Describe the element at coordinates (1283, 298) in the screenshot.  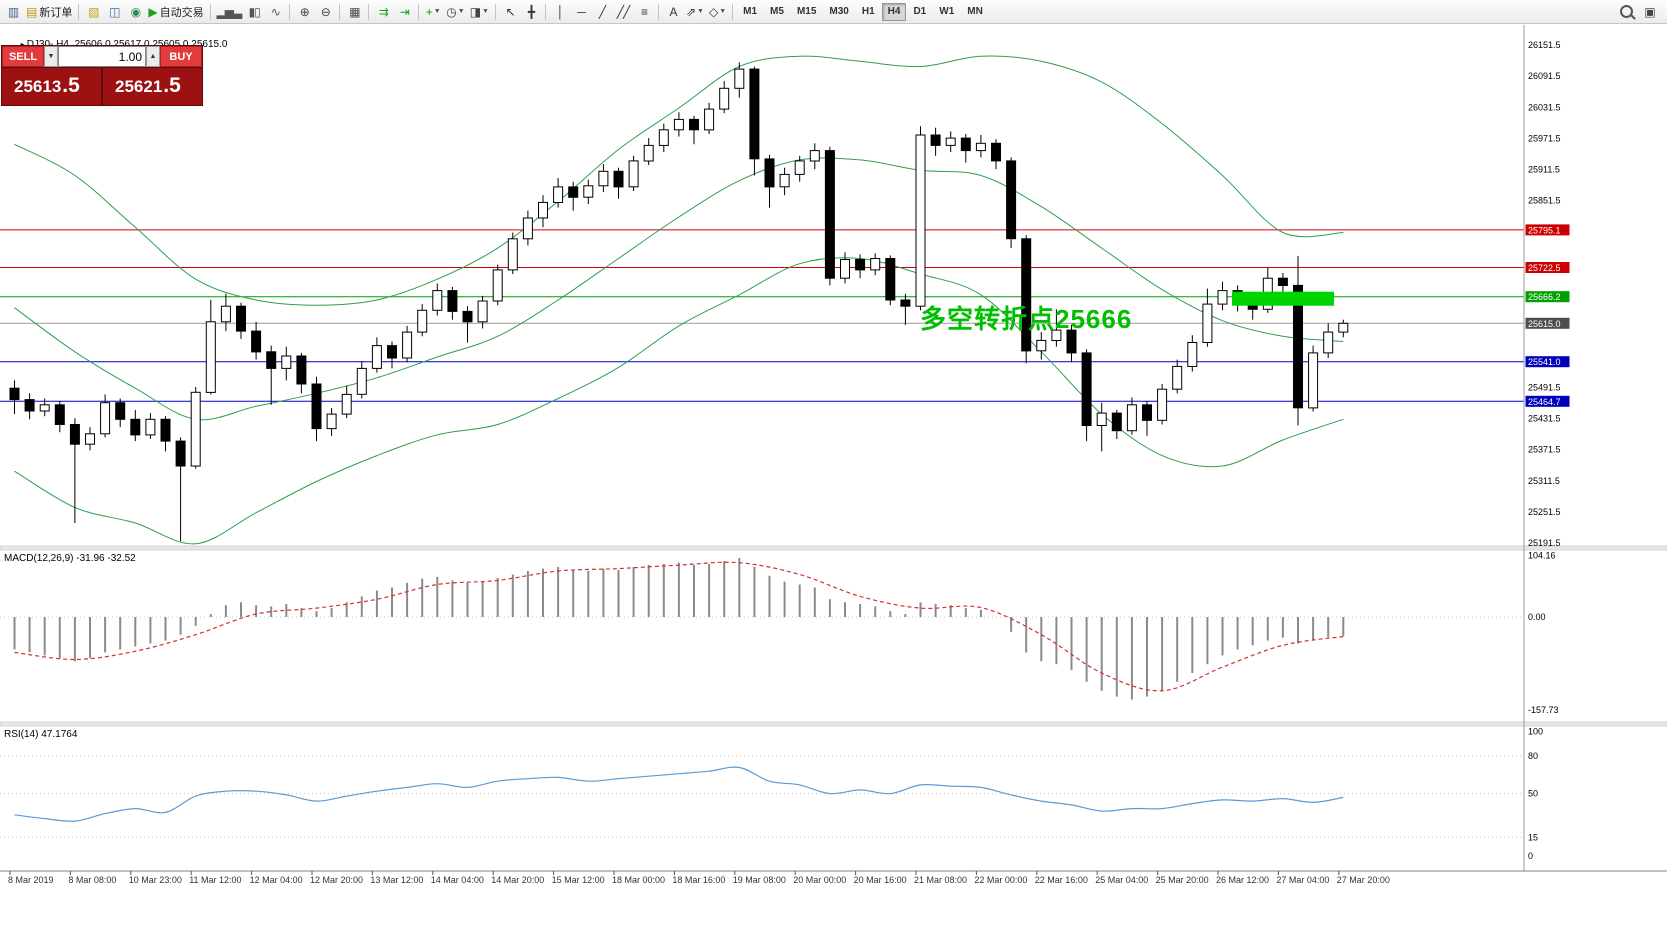
I see `turning-point-highlight` at that location.